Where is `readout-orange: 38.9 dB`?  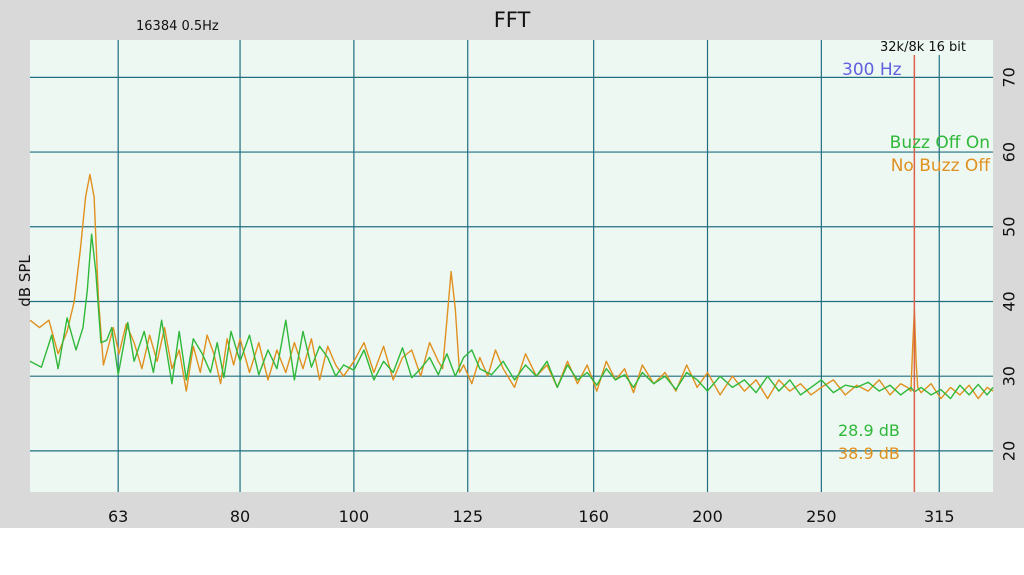
readout-orange: 38.9 dB is located at coordinates (869, 453).